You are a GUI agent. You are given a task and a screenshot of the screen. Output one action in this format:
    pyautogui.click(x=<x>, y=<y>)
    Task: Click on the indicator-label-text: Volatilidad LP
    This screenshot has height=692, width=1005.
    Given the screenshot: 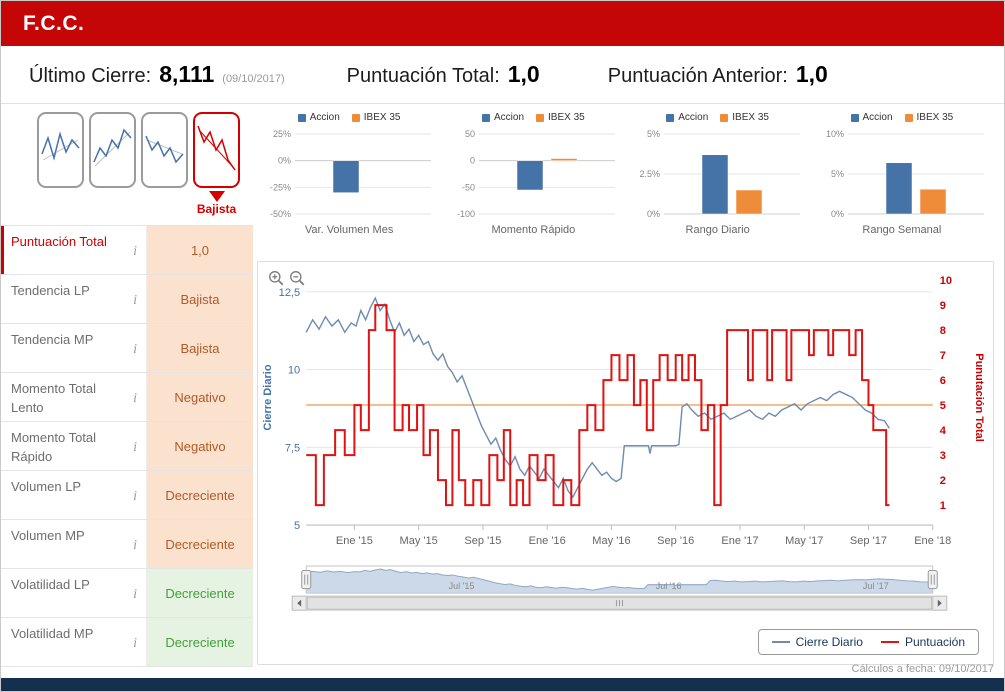 What is the action you would take?
    pyautogui.click(x=50, y=584)
    